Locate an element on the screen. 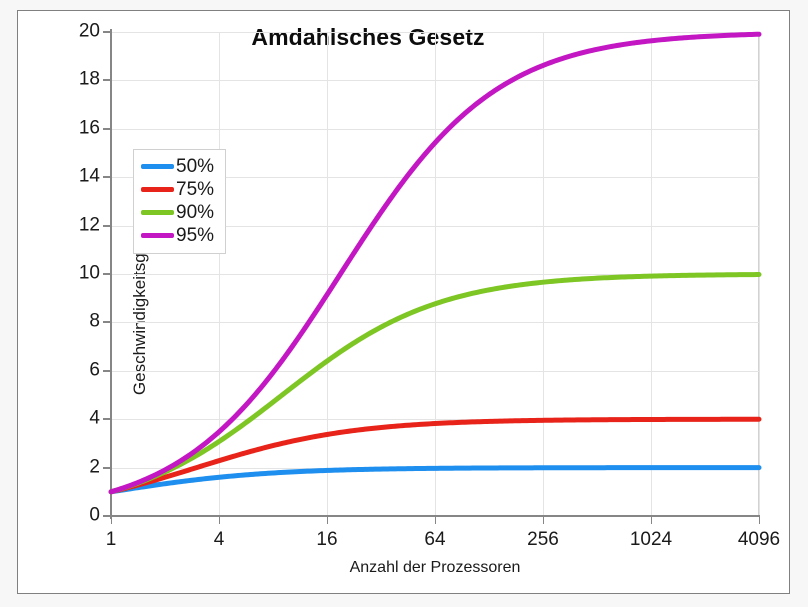 This screenshot has height=607, width=808. x-axis-tick-label: 16 is located at coordinates (327, 539).